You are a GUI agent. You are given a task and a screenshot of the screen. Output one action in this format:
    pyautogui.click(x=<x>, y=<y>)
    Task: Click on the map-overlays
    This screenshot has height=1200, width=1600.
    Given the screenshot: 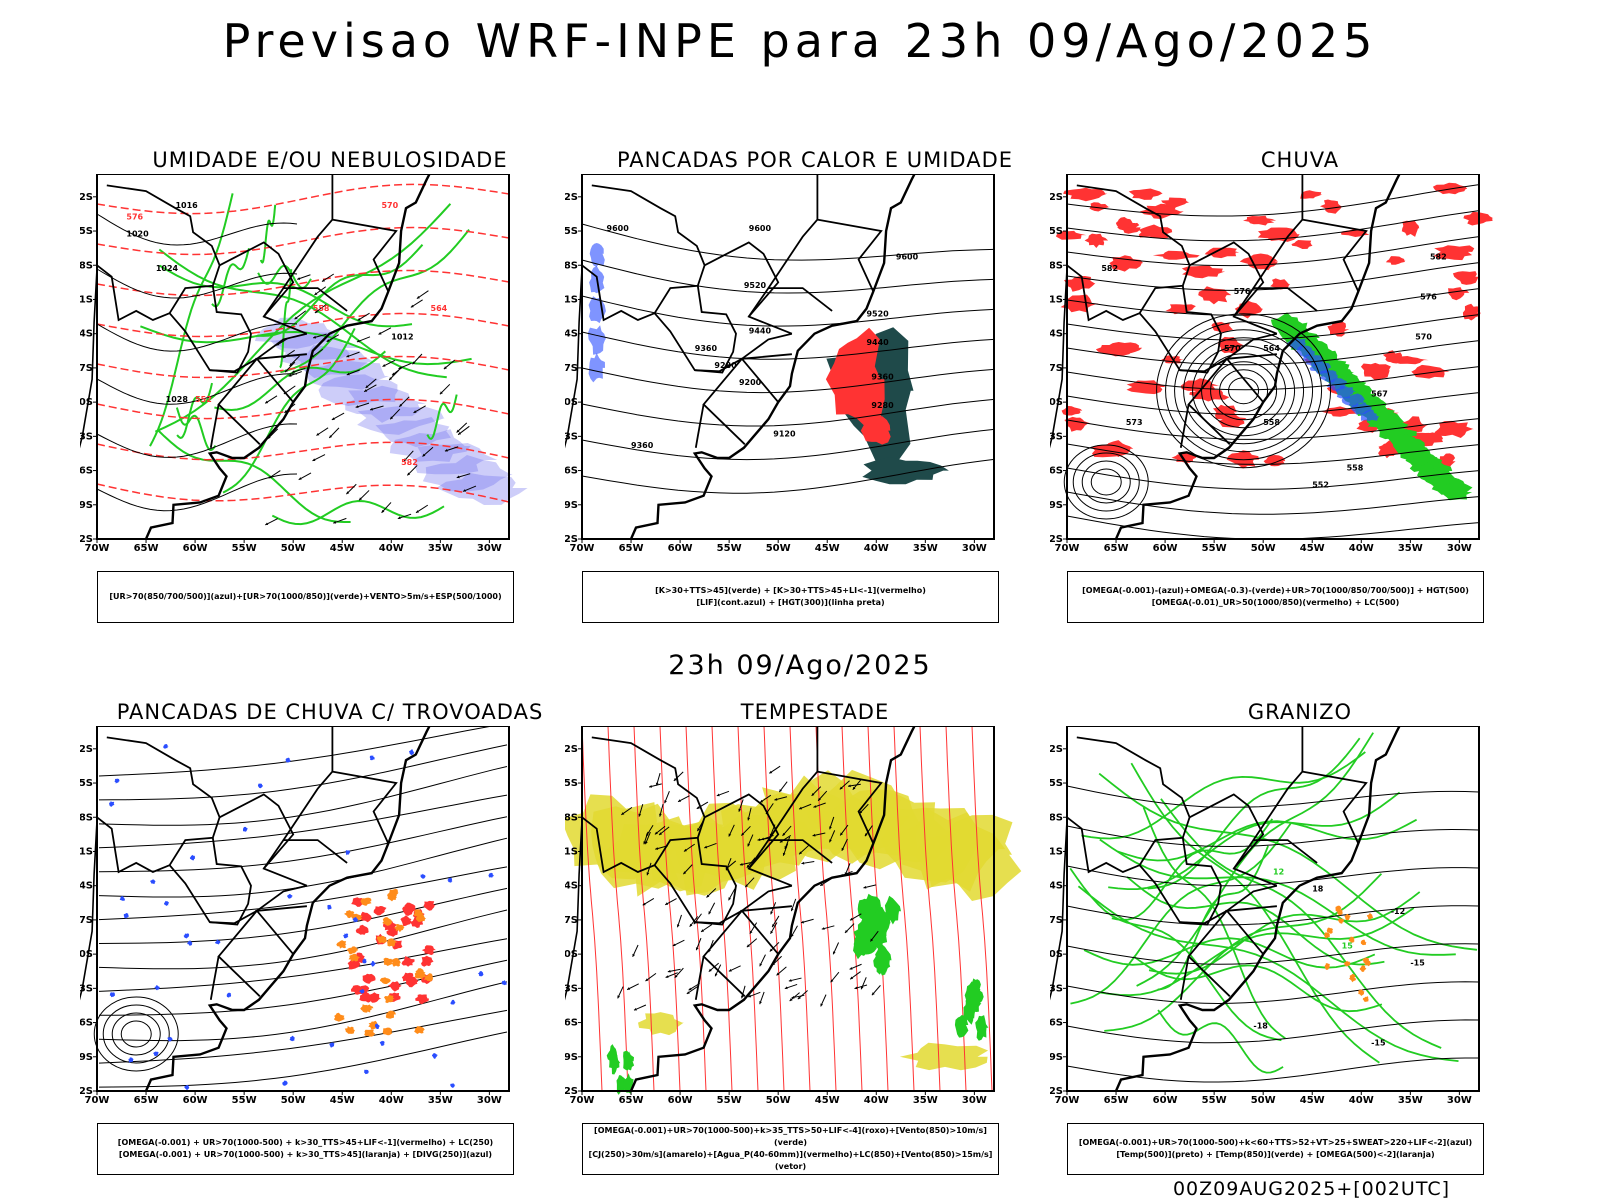 What is the action you would take?
    pyautogui.click(x=300, y=908)
    